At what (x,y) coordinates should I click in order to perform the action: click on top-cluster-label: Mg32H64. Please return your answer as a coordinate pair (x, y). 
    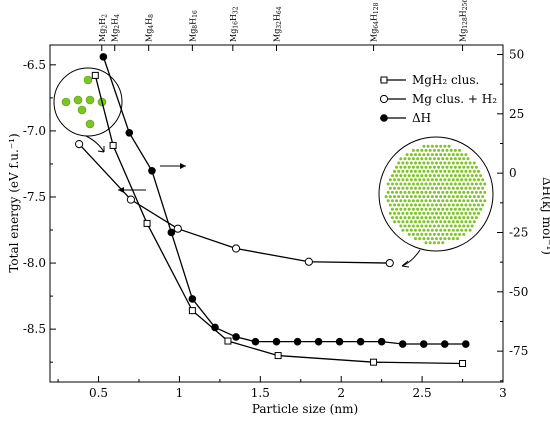
    Looking at the image, I should click on (278, 24).